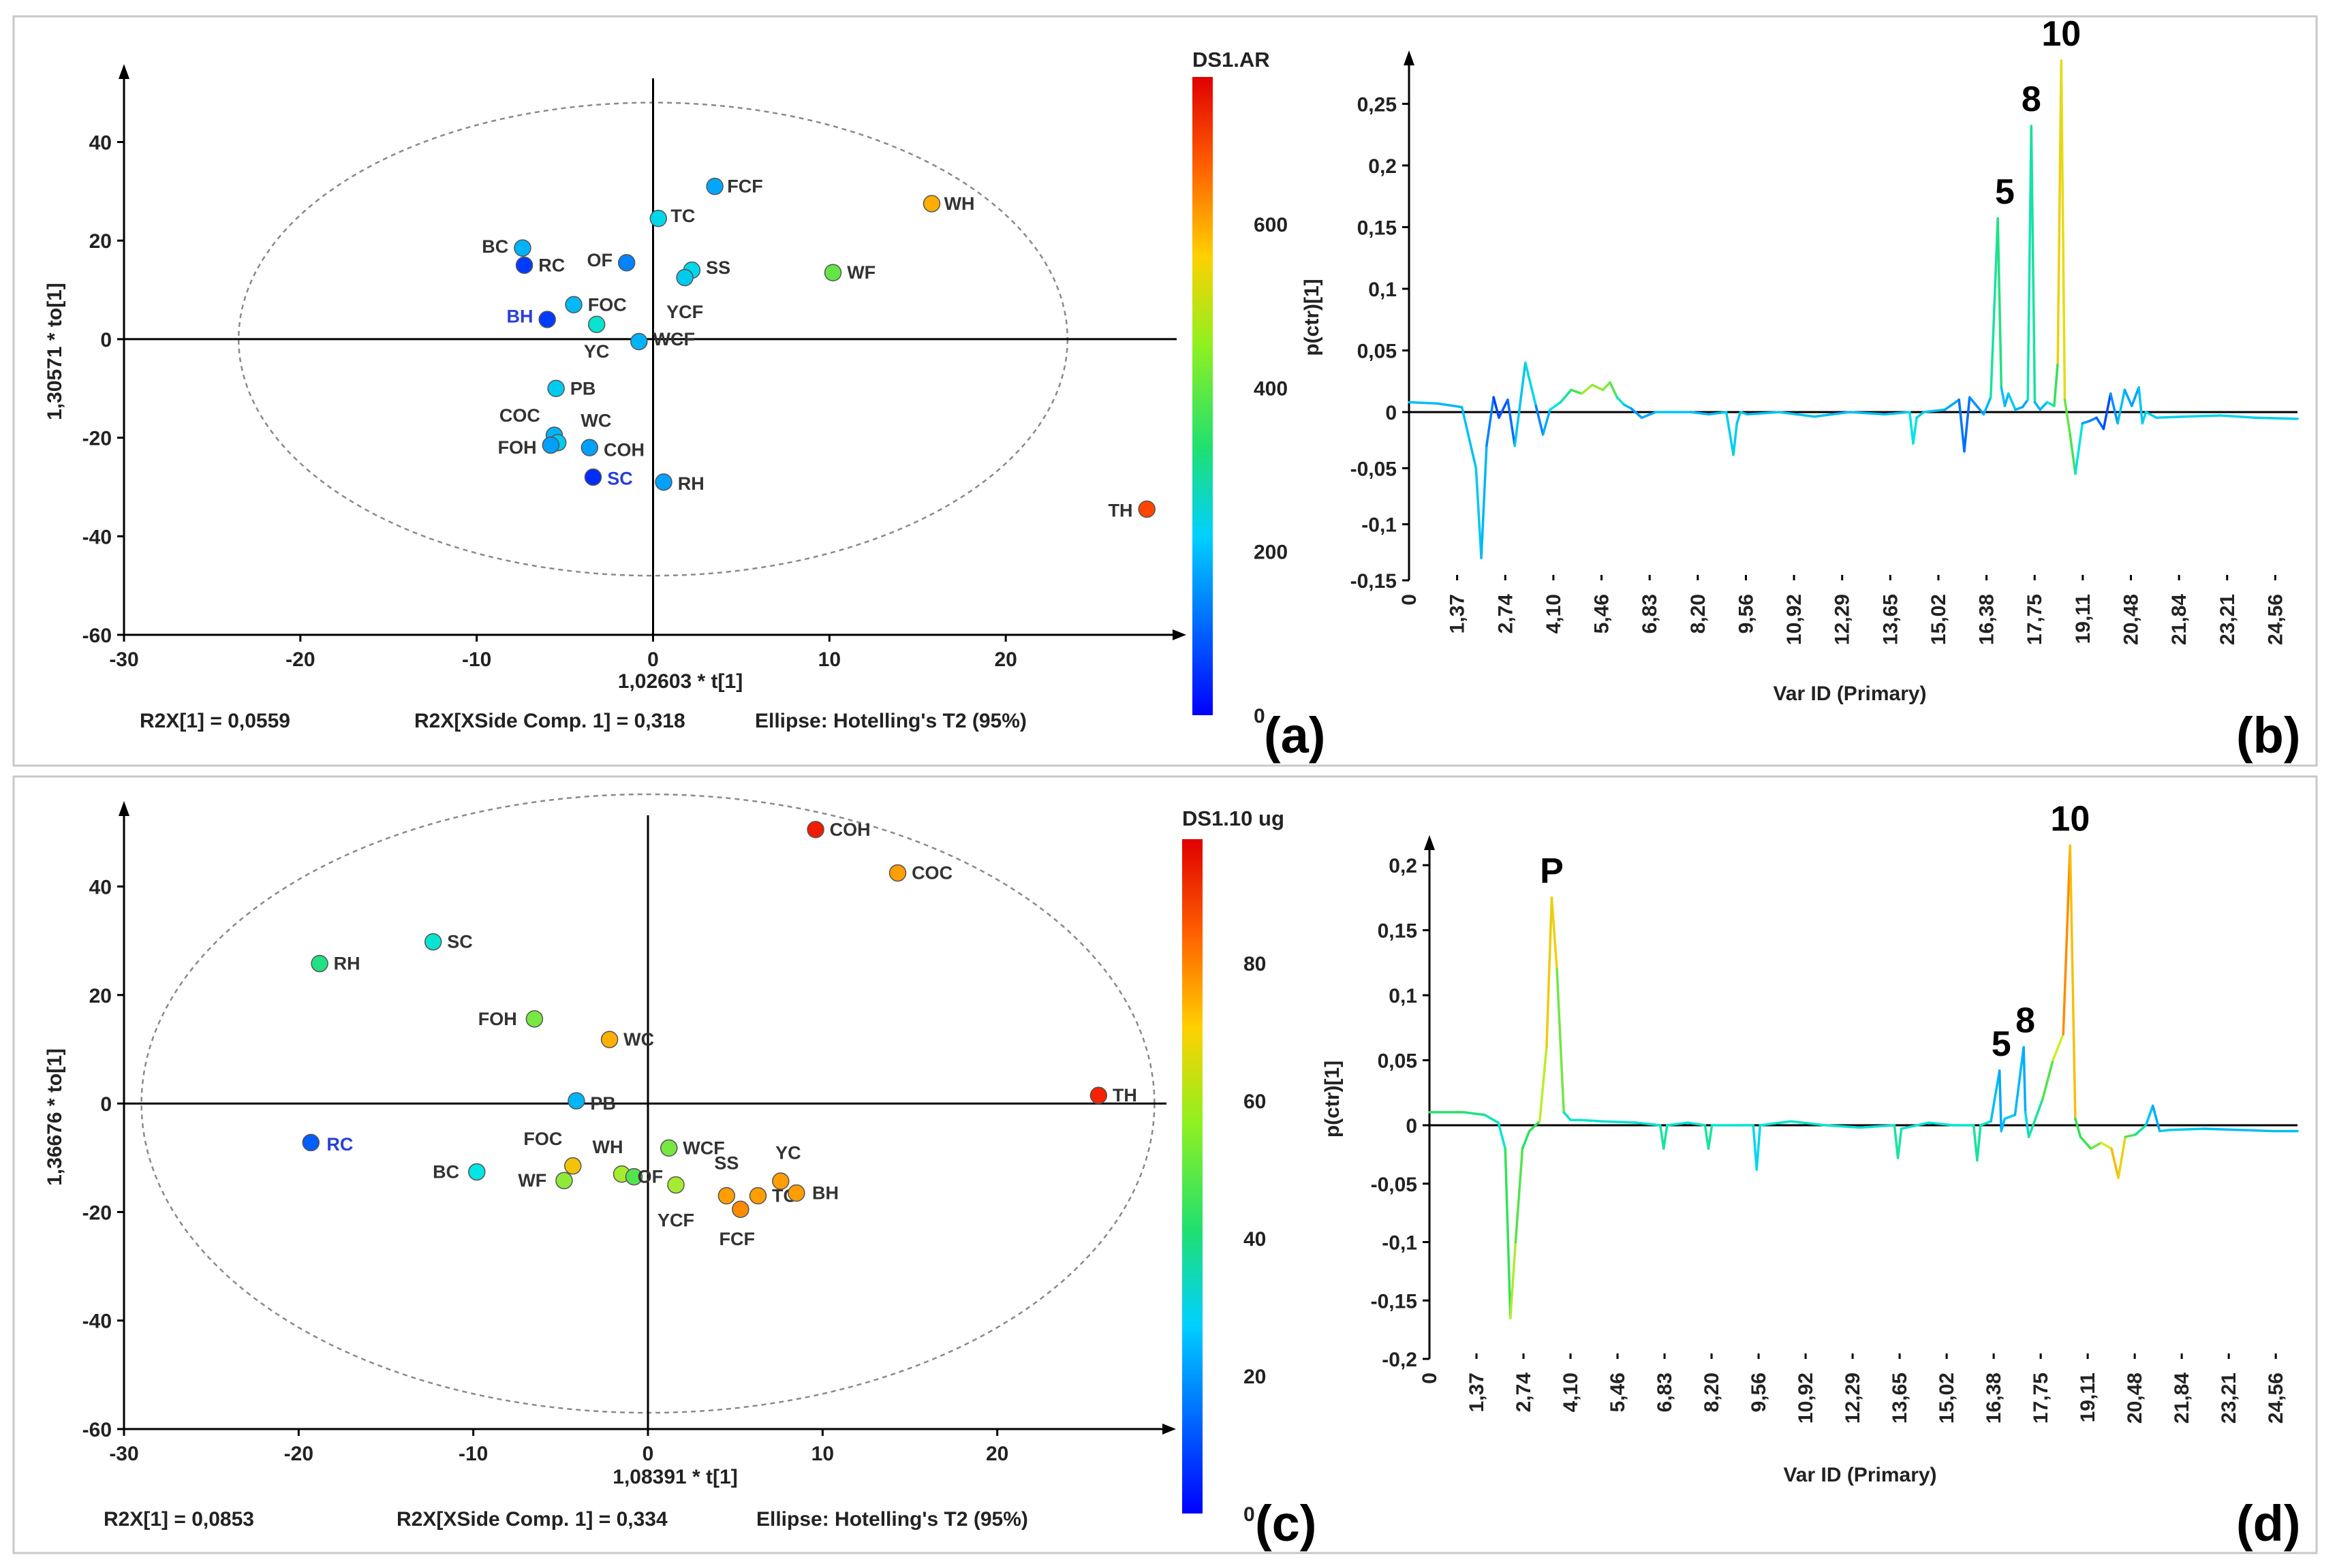 The width and height of the screenshot is (2337, 1568). What do you see at coordinates (596, 338) in the screenshot?
I see `score-point-yc: YC` at bounding box center [596, 338].